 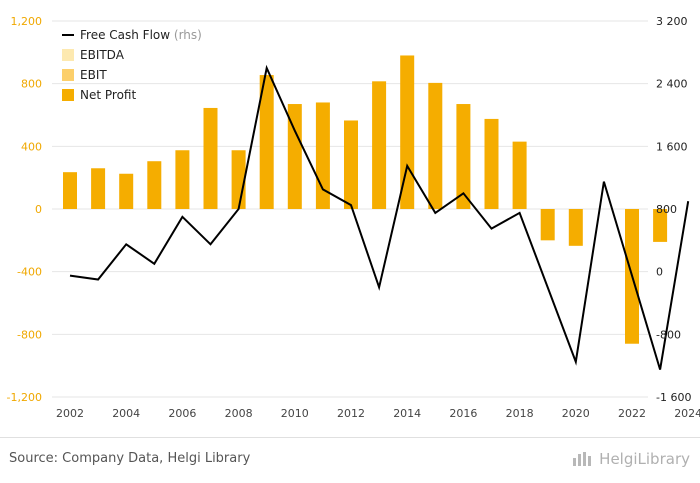 I want to click on left-tick-label: -800, so click(x=29, y=334).